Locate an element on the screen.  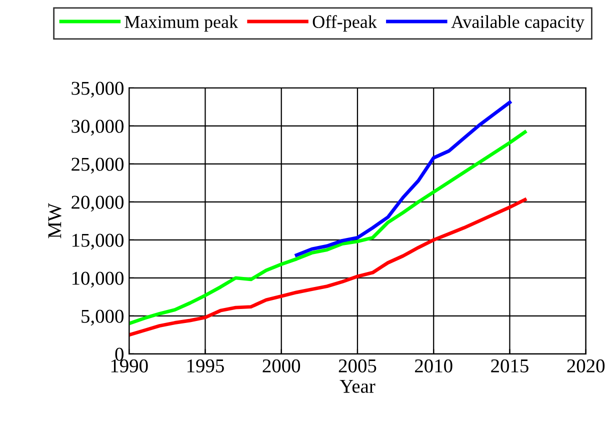
x-tick-label: 2020 is located at coordinates (586, 365).